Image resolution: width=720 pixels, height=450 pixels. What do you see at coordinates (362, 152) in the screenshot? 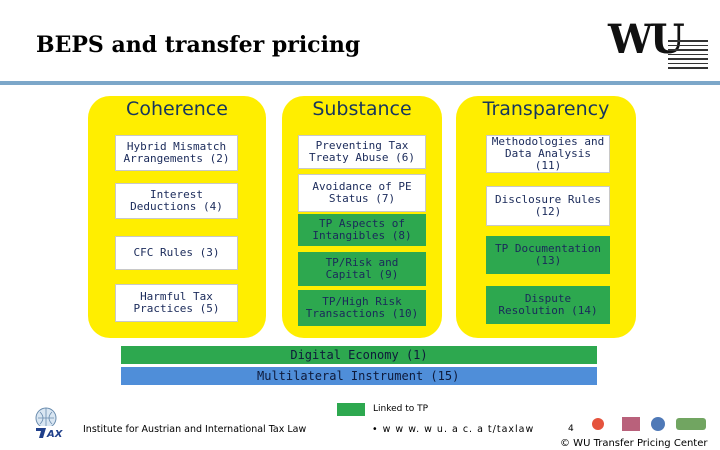
I see `treaty-abuse-box: Preventing Tax Treaty Abuse (6)` at bounding box center [362, 152].